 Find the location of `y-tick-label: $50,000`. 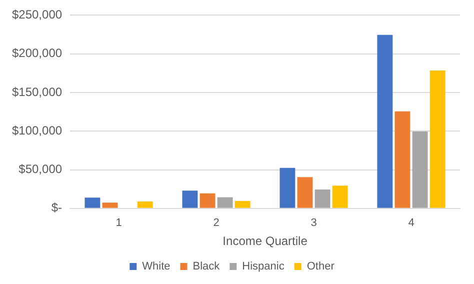

y-tick-label: $50,000 is located at coordinates (40, 169).